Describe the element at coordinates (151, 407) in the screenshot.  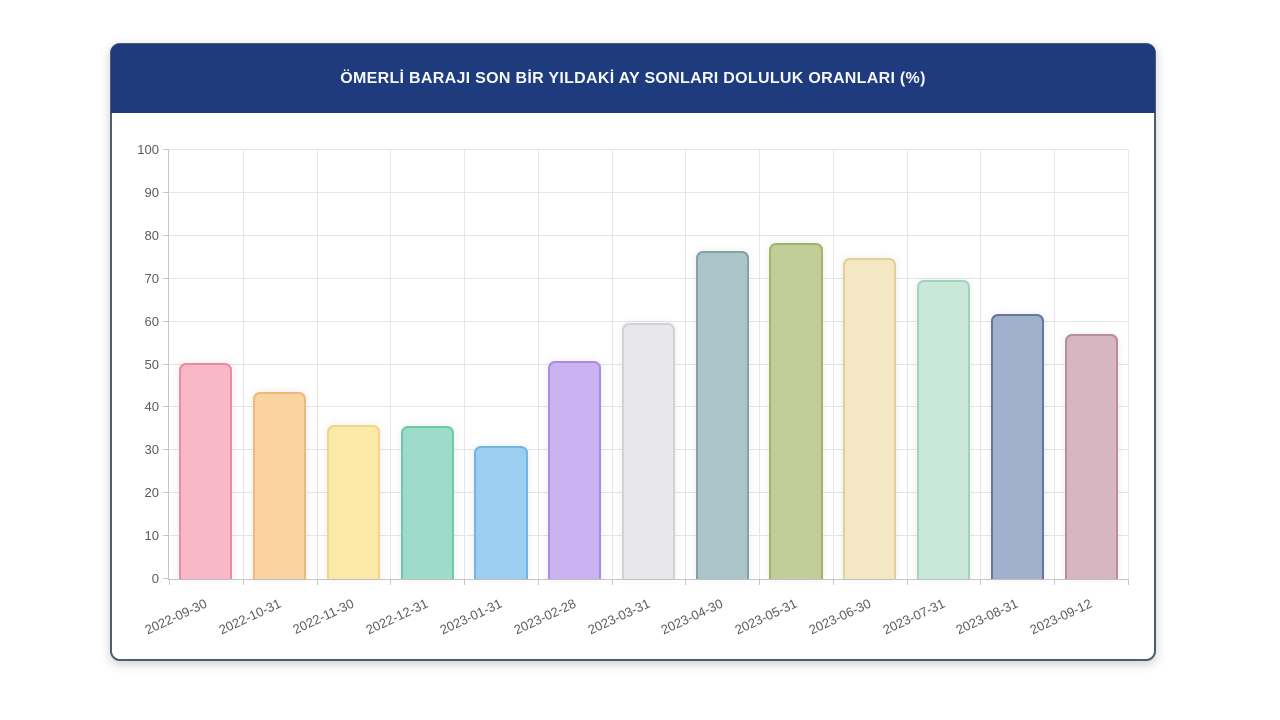
I see `y-tick-label: 40` at that location.